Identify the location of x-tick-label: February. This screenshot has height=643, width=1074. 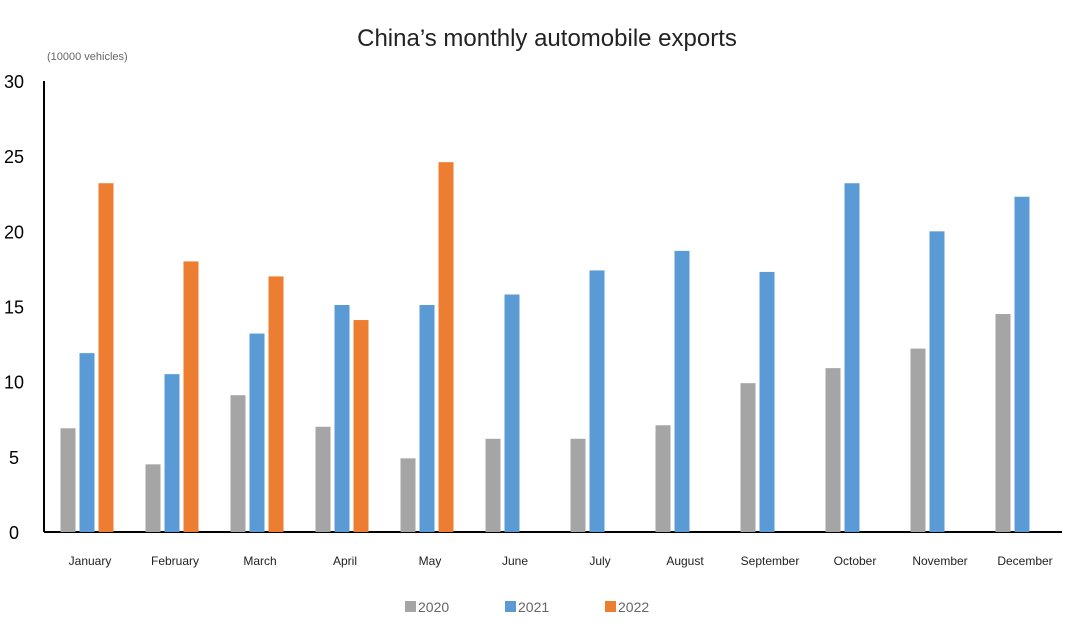
(175, 561).